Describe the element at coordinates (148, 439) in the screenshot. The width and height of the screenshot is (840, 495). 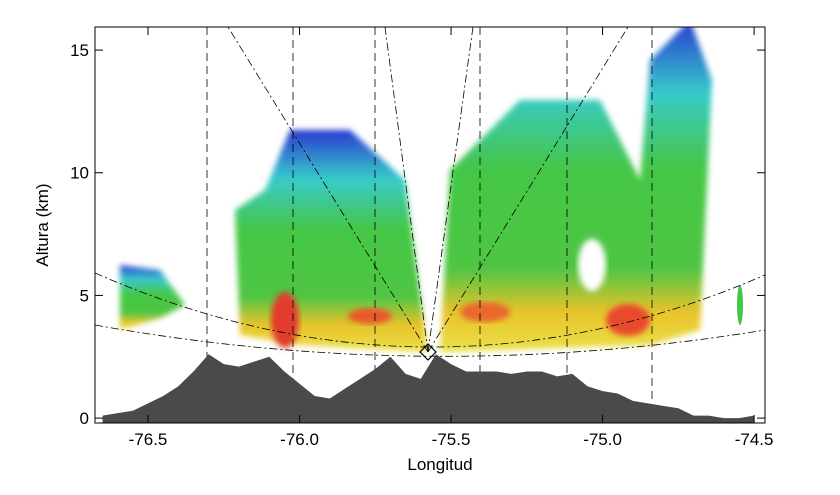
I see `x-tick-label: -76.5` at that location.